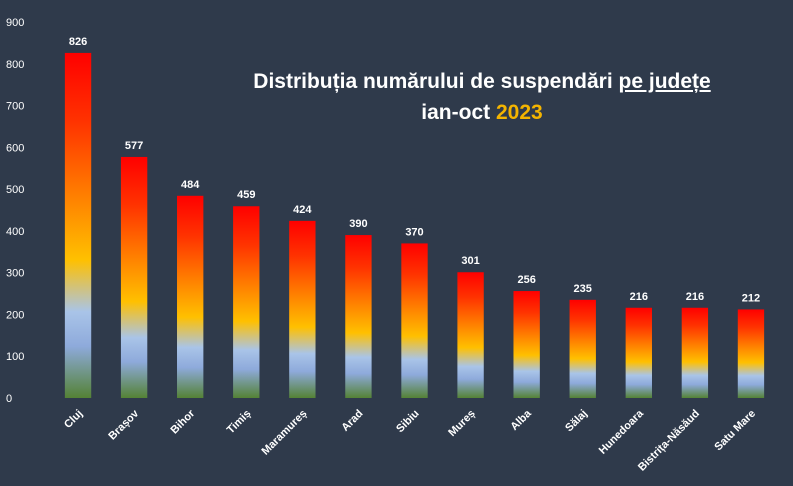 The width and height of the screenshot is (793, 486). Describe the element at coordinates (414, 232) in the screenshot. I see `data-label: 370` at that location.